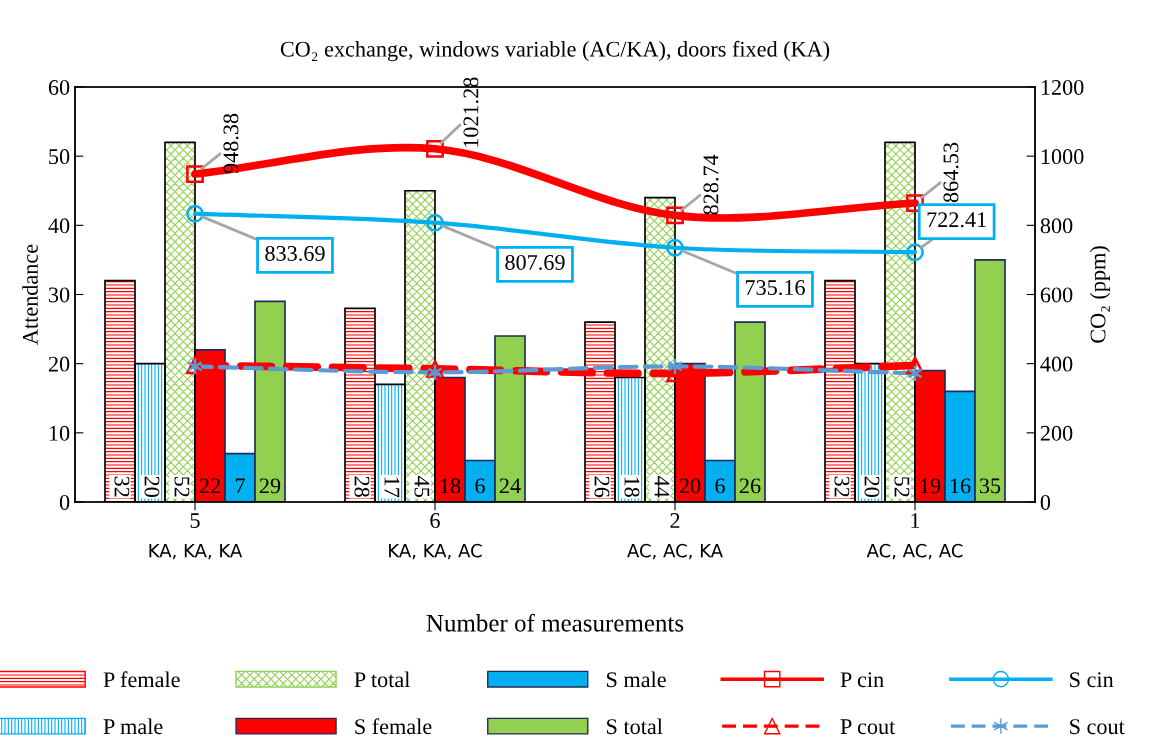 This screenshot has width=1168, height=752. I want to click on y2-tick-label: 600, so click(1056, 295).